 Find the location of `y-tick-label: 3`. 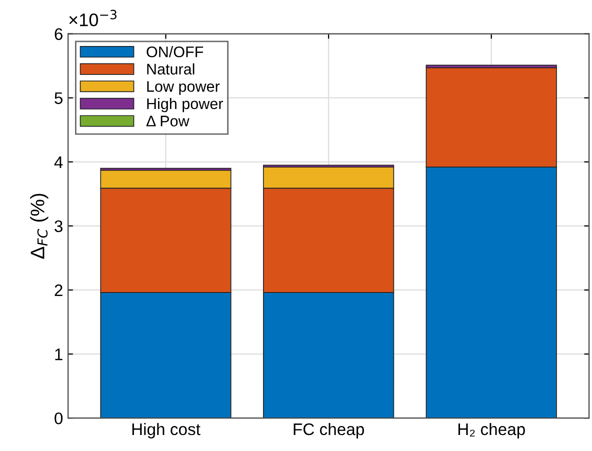

y-tick-label: 3 is located at coordinates (58, 226).